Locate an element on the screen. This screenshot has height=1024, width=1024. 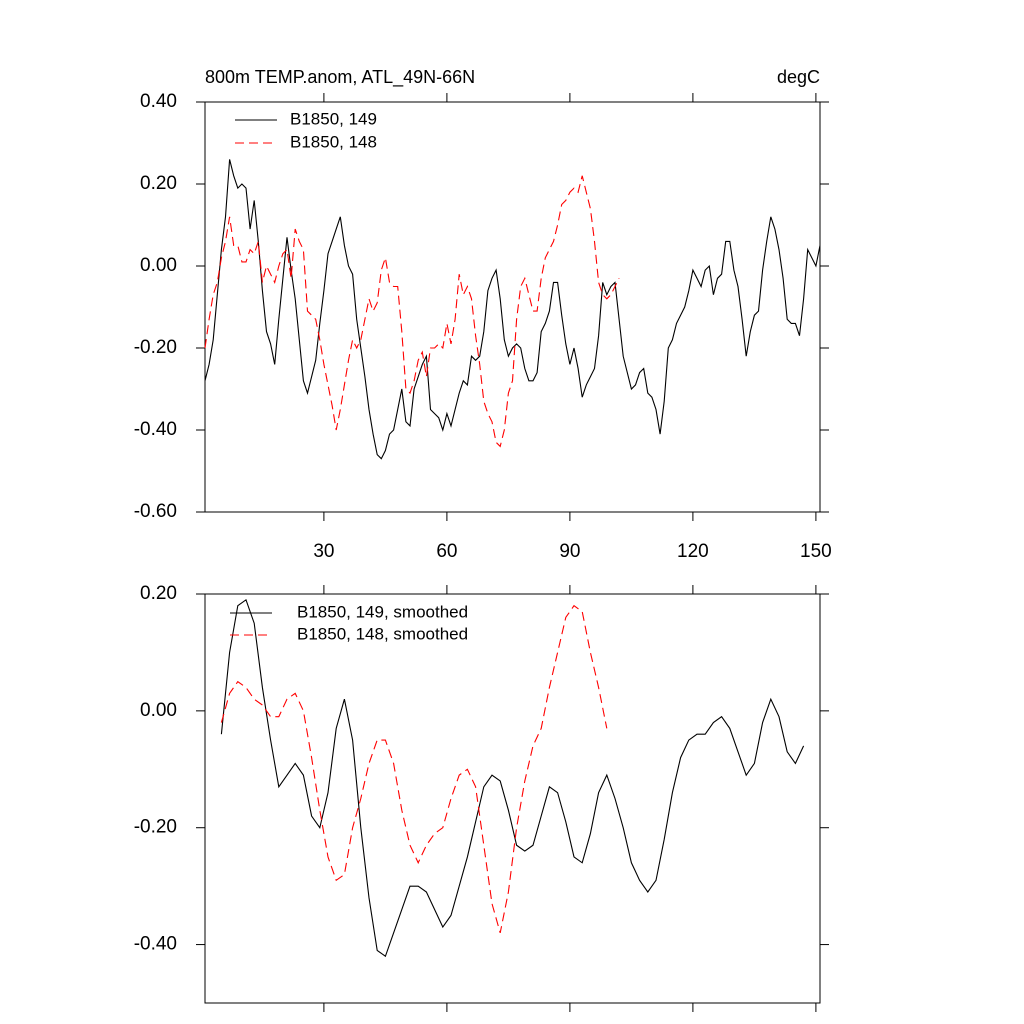
legend-label: B1850, 148, smoothed is located at coordinates (382, 633).